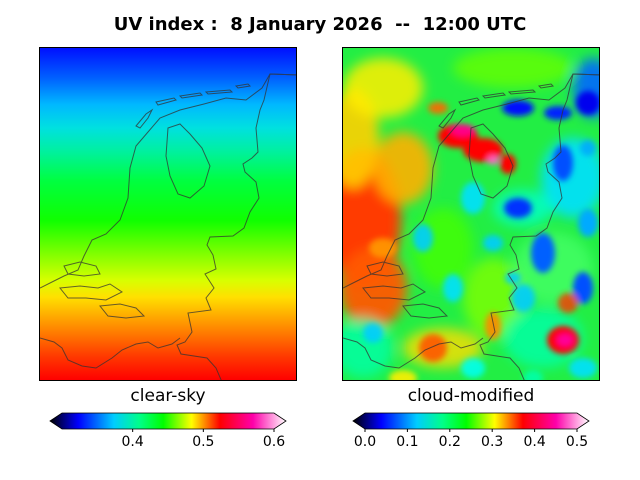 The image size is (640, 480). What do you see at coordinates (110, 353) in the screenshot?
I see `zeeland-coast` at bounding box center [110, 353].